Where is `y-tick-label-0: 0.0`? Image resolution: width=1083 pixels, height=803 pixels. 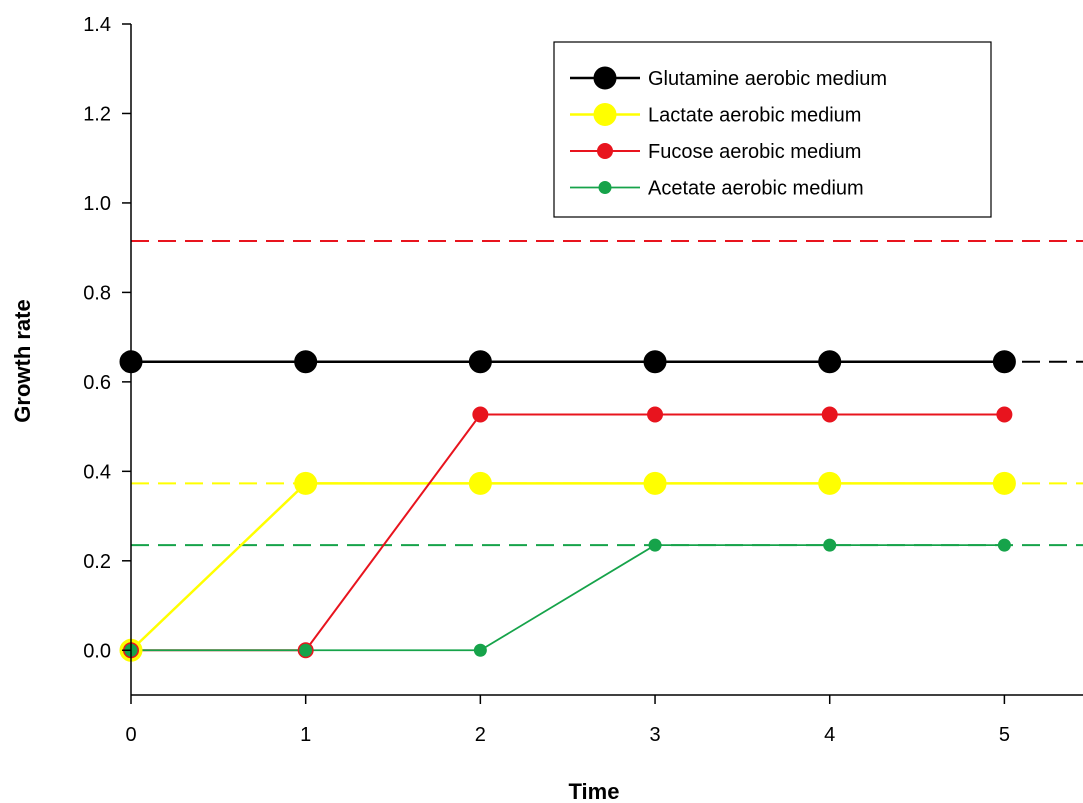 y-tick-label-0: 0.0 is located at coordinates (97, 651).